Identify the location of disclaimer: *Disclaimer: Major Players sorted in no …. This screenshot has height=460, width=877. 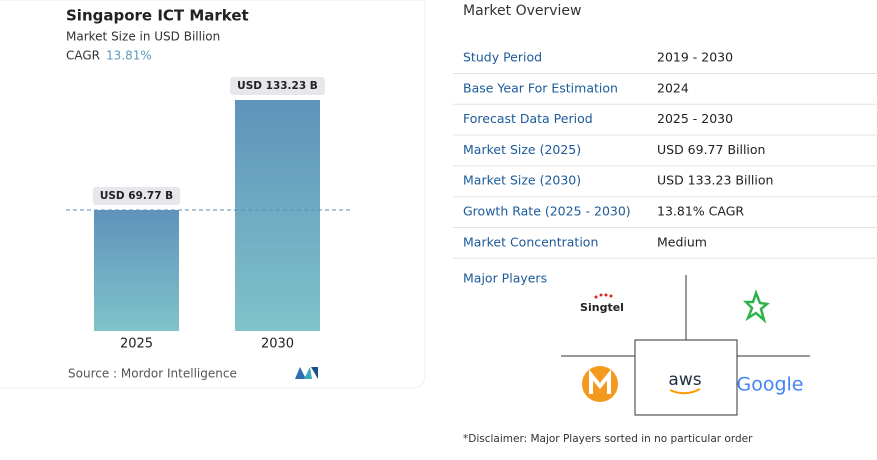
(608, 439).